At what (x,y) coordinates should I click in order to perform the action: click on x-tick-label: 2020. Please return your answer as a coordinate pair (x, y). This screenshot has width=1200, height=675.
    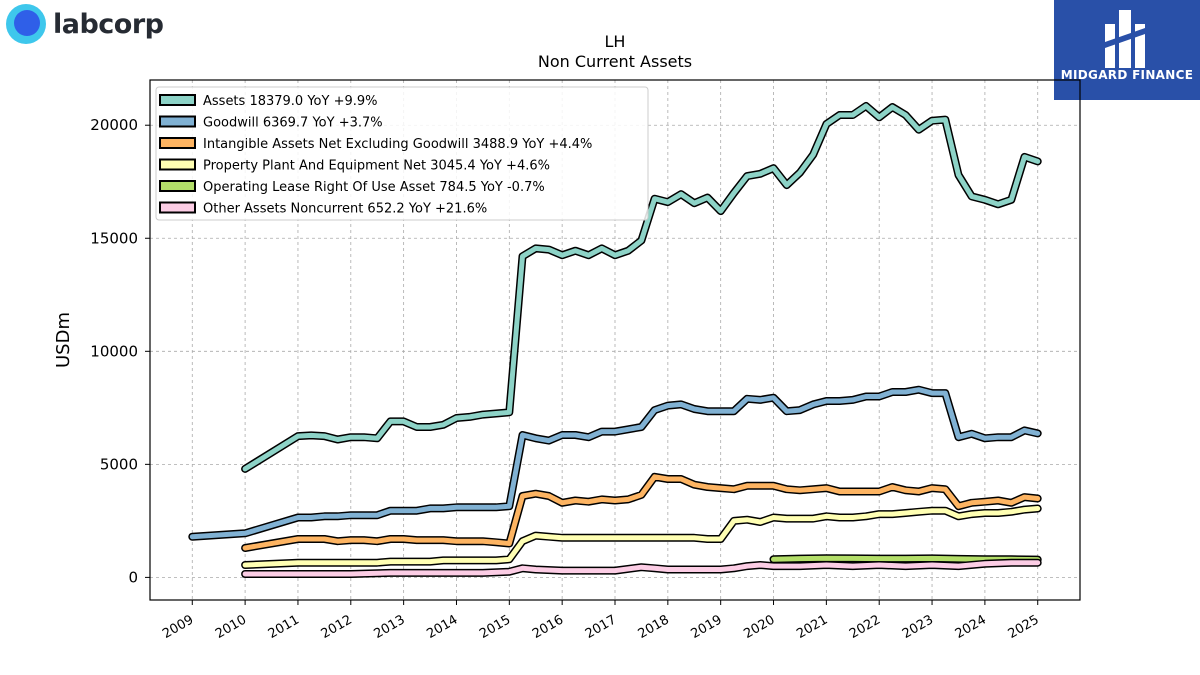
    Looking at the image, I should click on (759, 627).